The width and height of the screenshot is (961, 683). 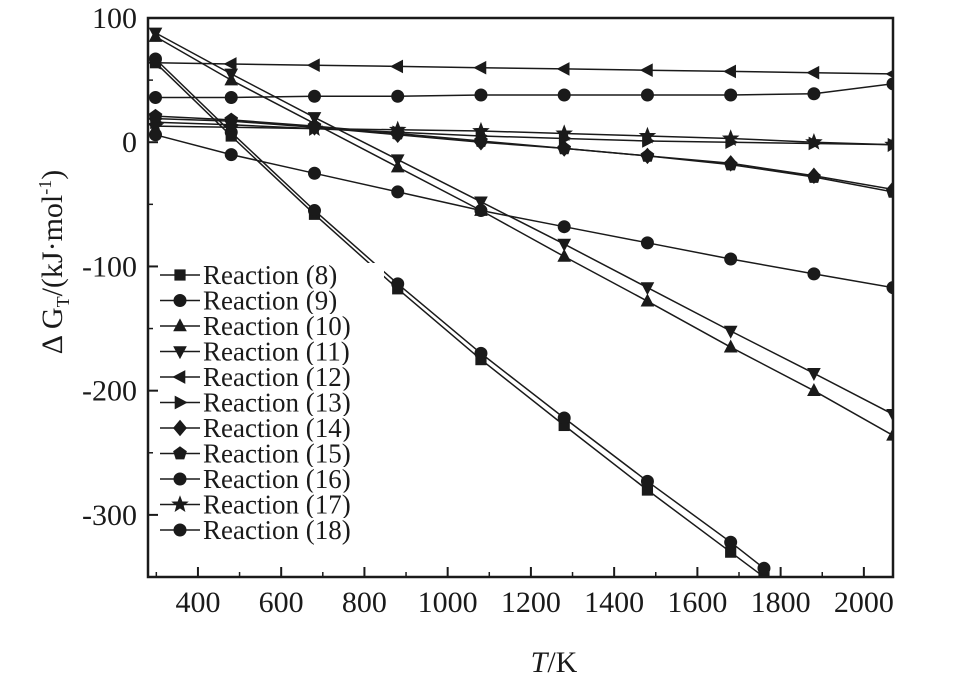 I want to click on legend-label-reaction-9: Reaction (9), so click(x=270, y=301).